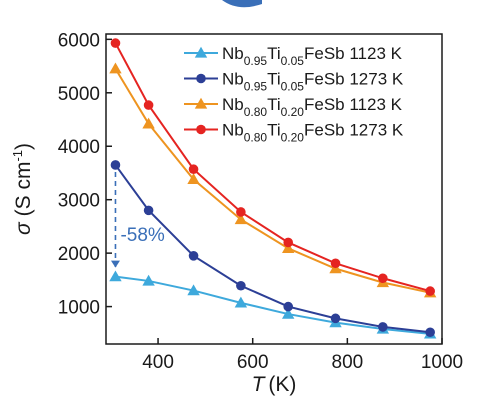 The image size is (478, 401). Describe the element at coordinates (79, 254) in the screenshot. I see `y-tick-label: 2000` at that location.